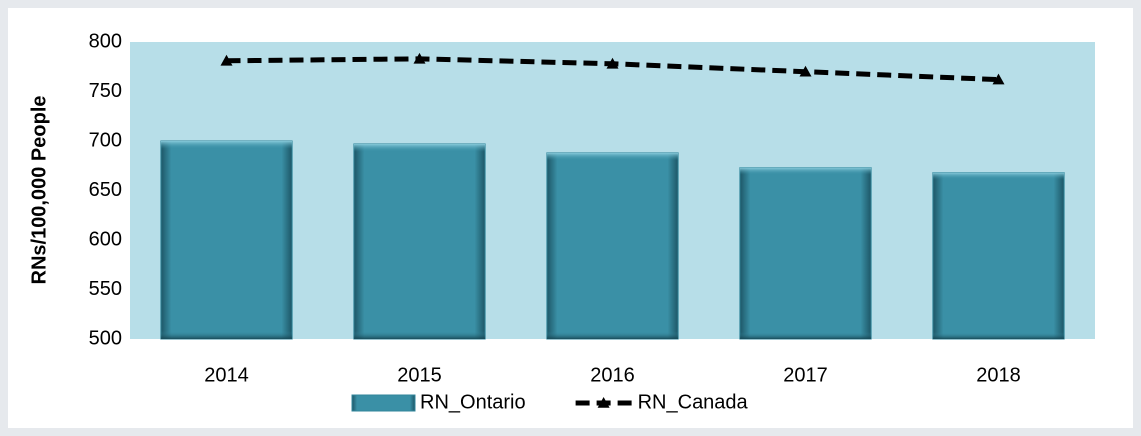  What do you see at coordinates (105, 41) in the screenshot?
I see `y-tick-label: 800` at bounding box center [105, 41].